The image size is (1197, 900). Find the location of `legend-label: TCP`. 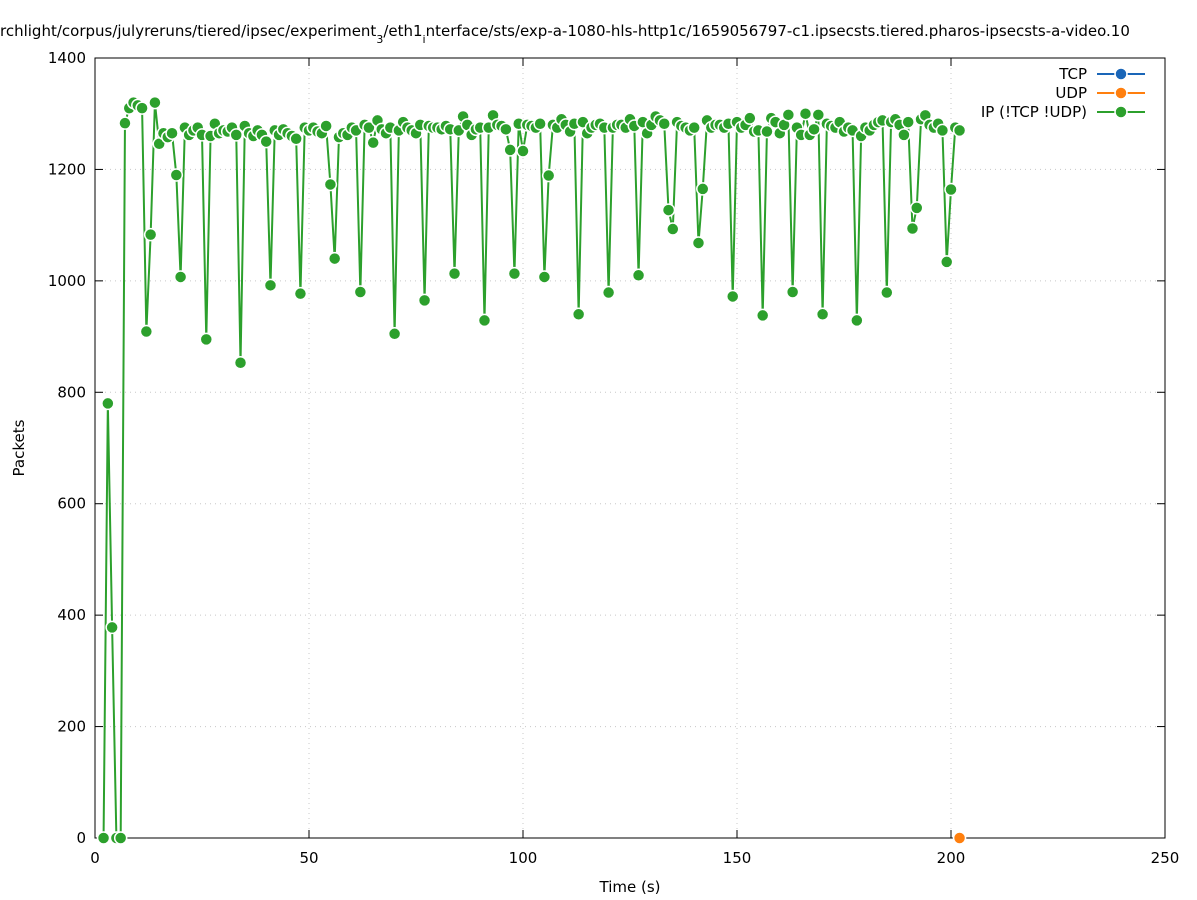

legend-label: TCP is located at coordinates (1072, 74).